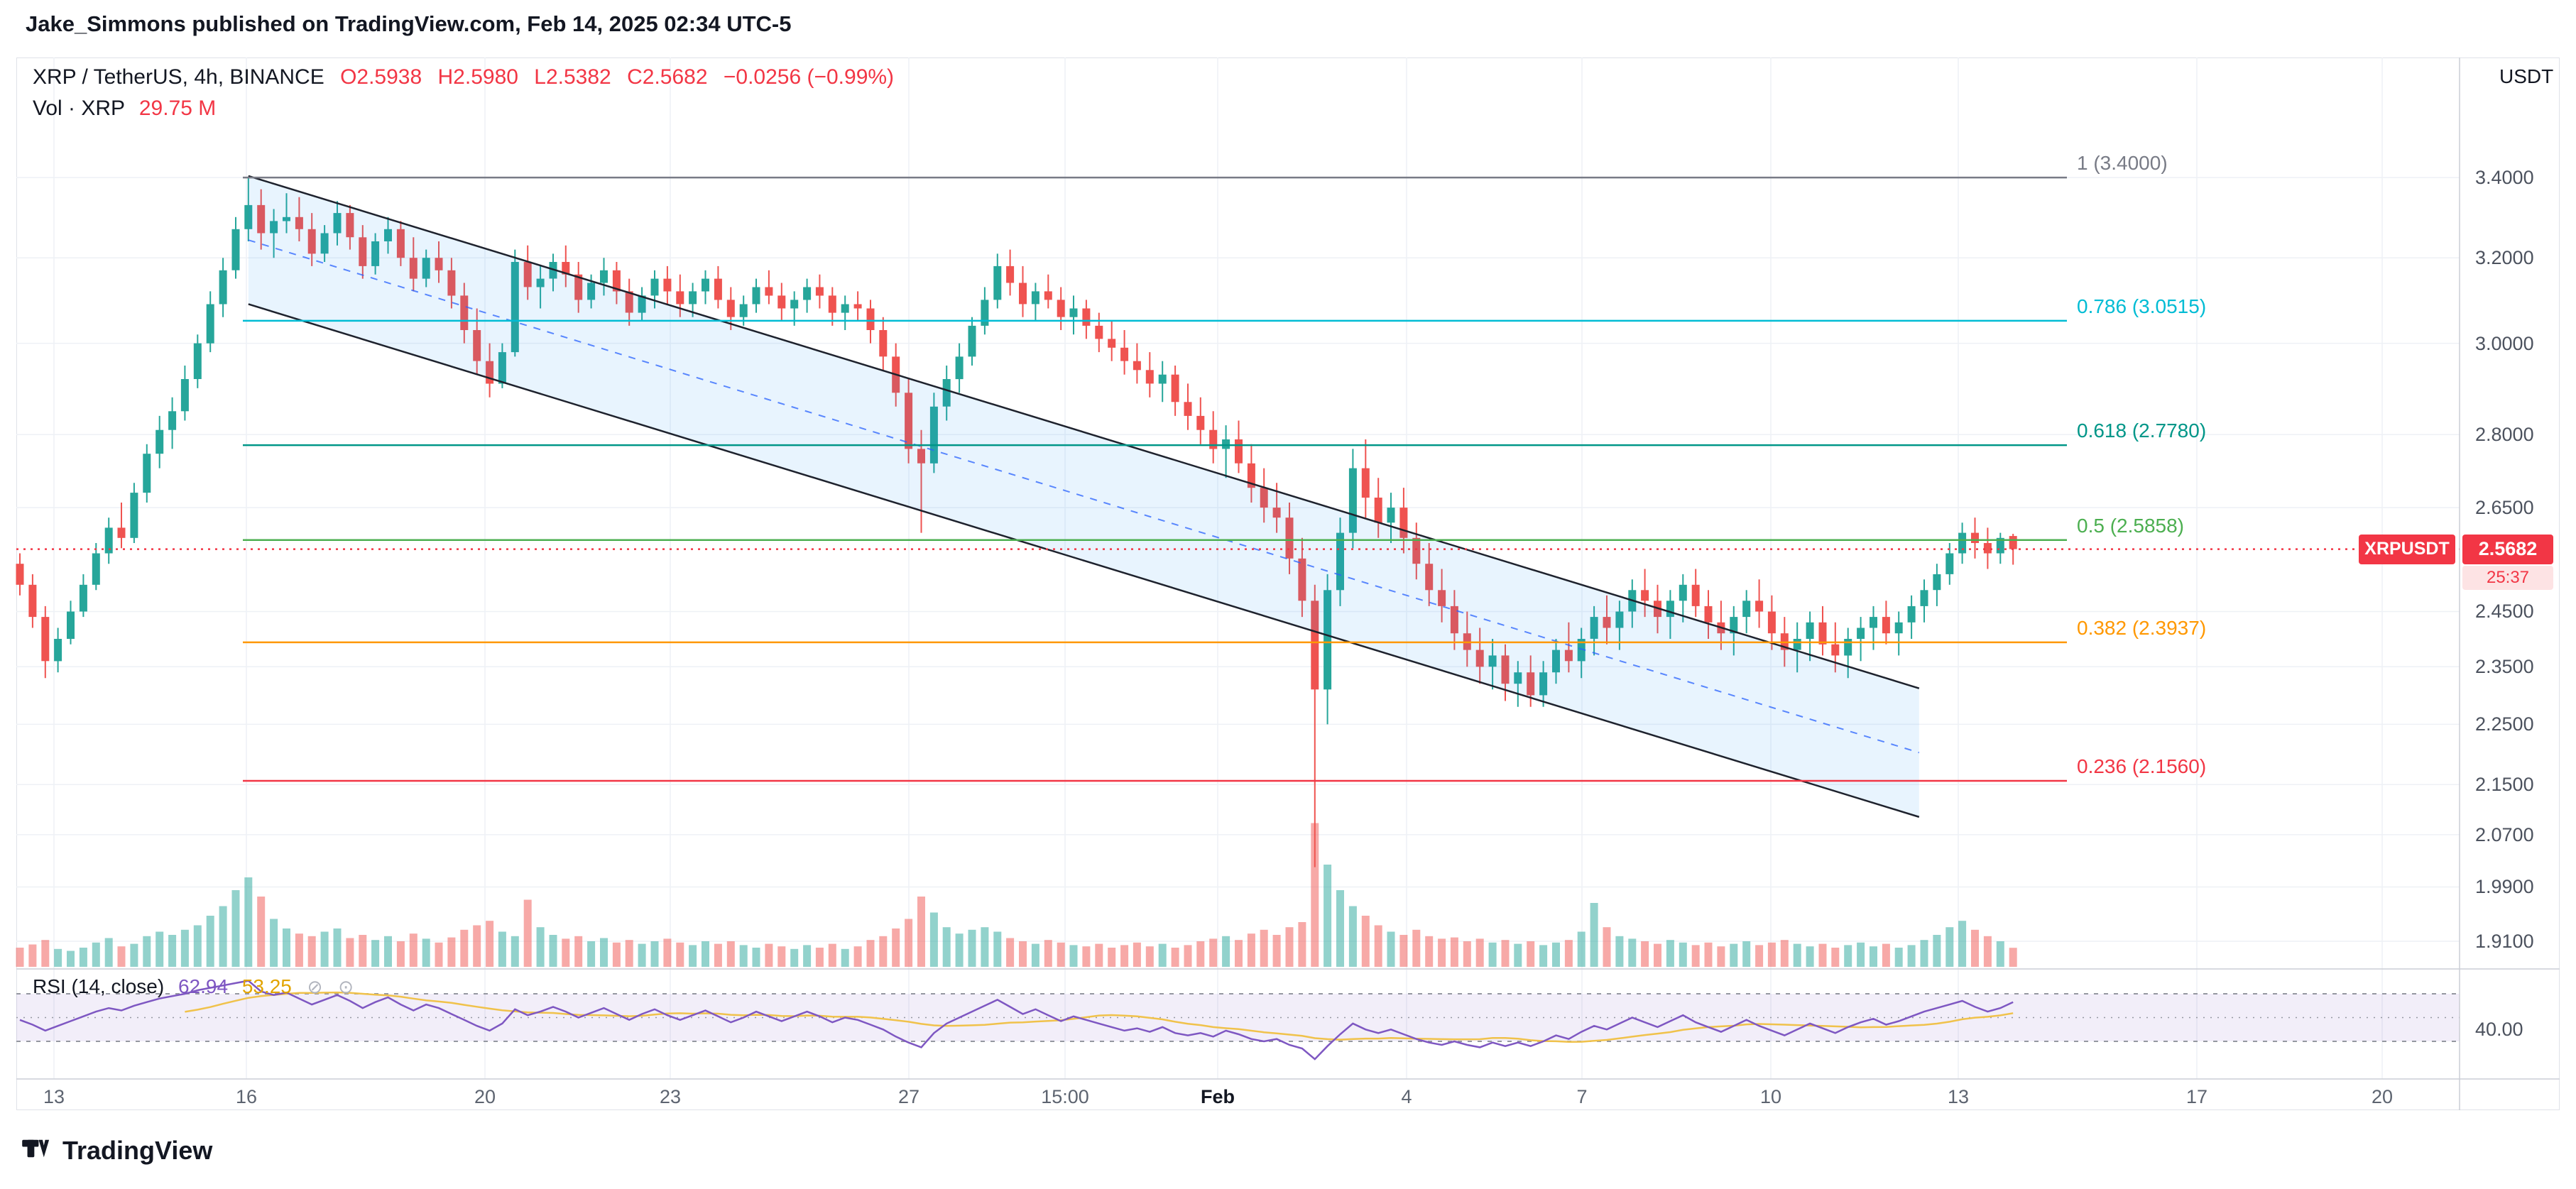 This screenshot has height=1189, width=2576. Describe the element at coordinates (809, 77) in the screenshot. I see `price-change: −0.0256 (−0.99%)` at that location.